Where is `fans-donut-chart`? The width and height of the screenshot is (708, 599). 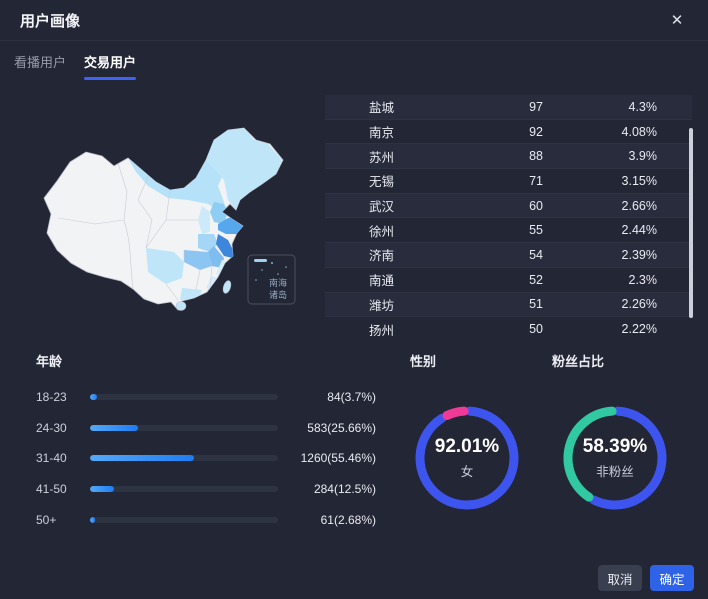
fans-donut-chart is located at coordinates (615, 458).